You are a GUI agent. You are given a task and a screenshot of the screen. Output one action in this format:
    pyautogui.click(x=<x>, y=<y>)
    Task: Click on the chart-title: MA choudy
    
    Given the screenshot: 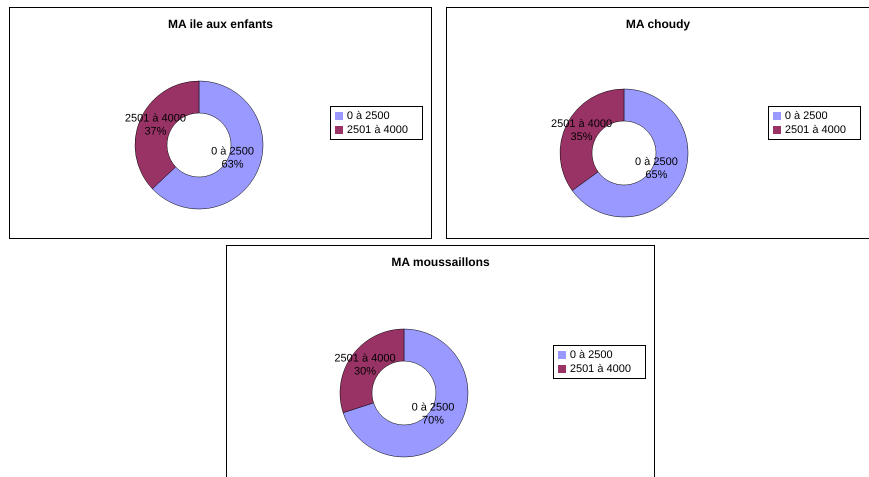 What is the action you would take?
    pyautogui.click(x=658, y=24)
    